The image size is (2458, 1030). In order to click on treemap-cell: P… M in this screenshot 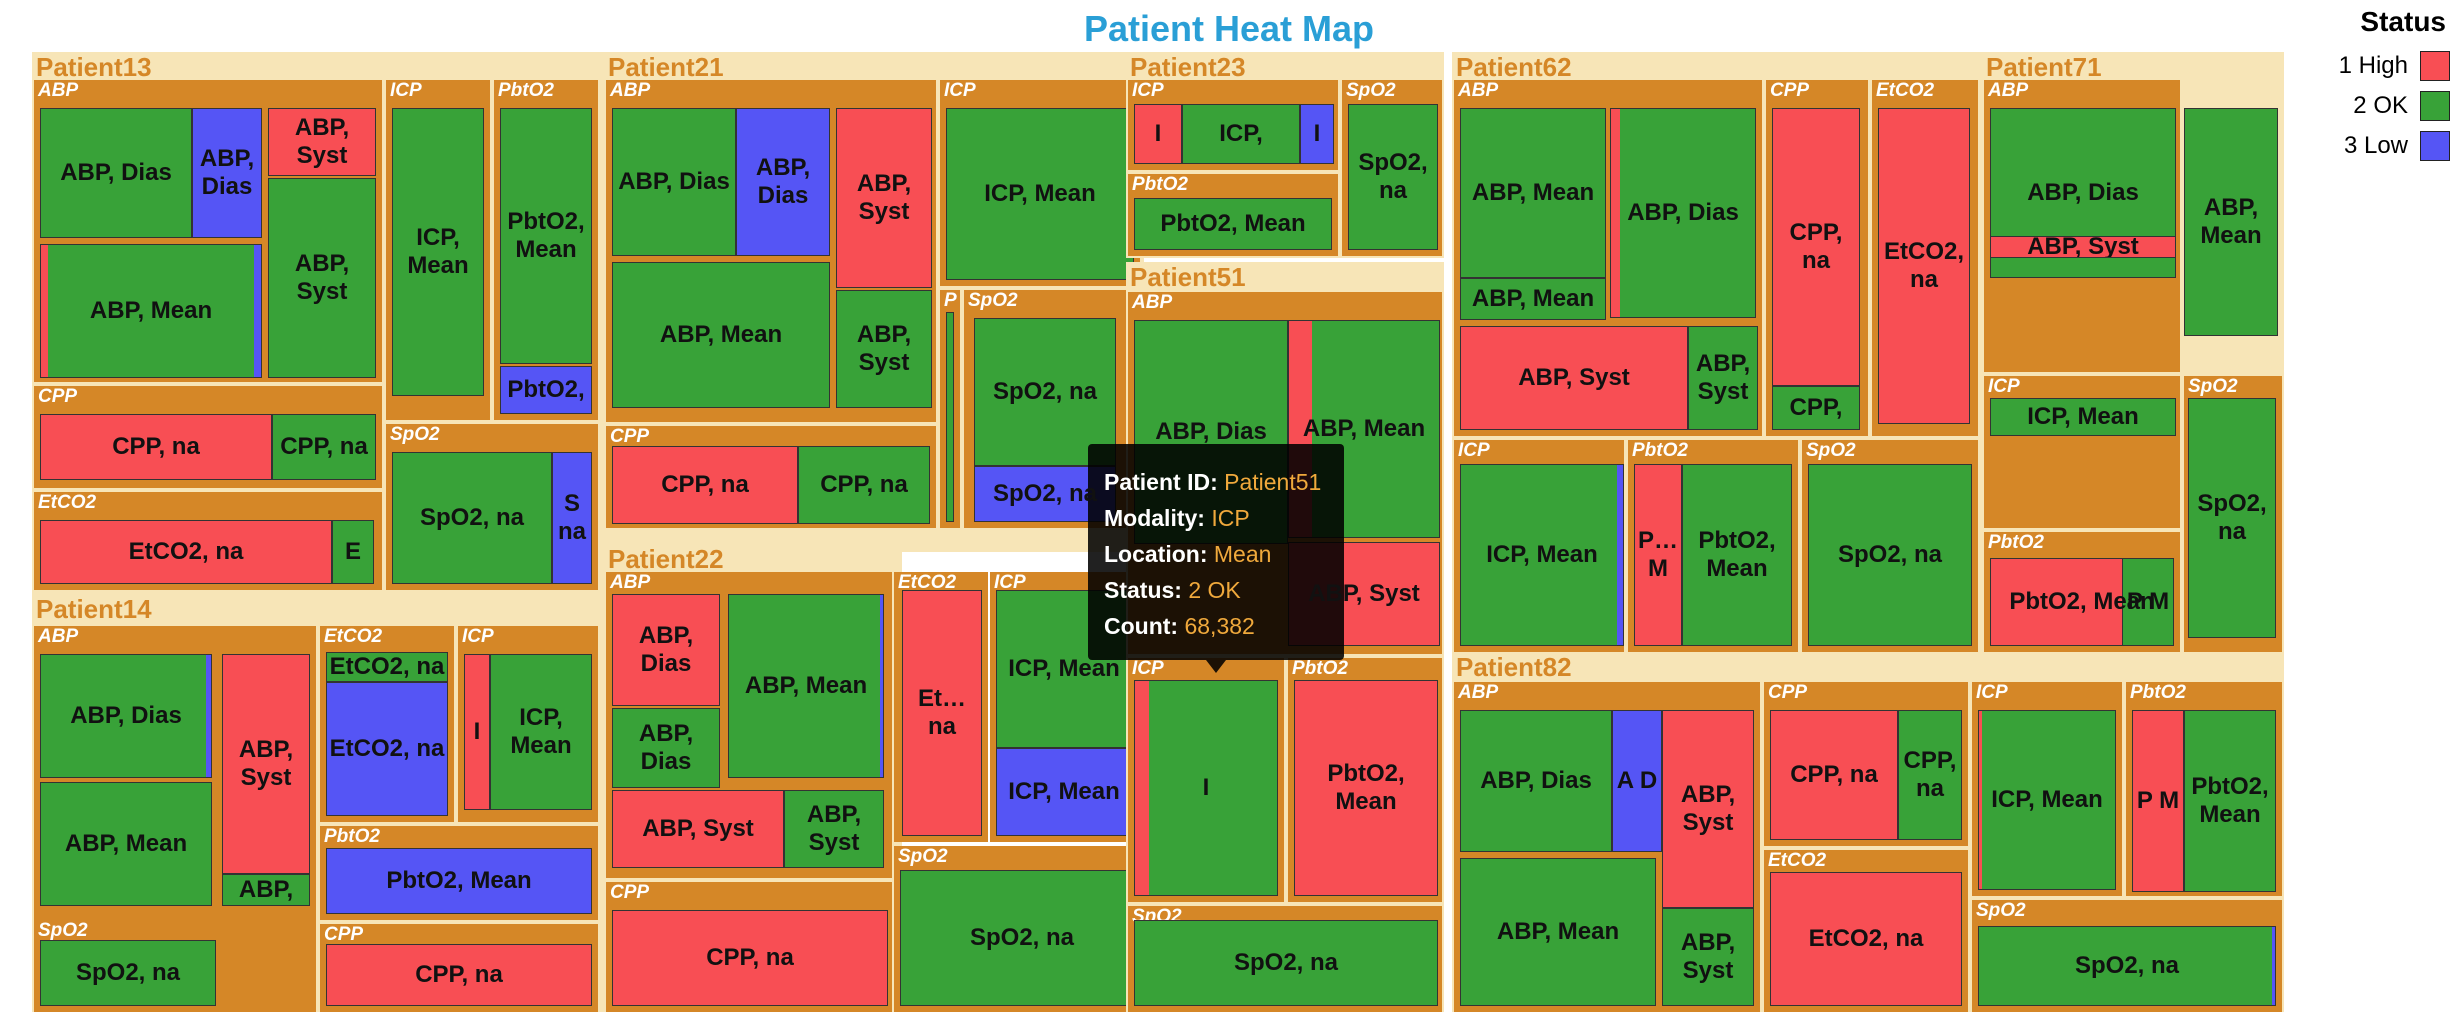, I will do `click(1658, 555)`.